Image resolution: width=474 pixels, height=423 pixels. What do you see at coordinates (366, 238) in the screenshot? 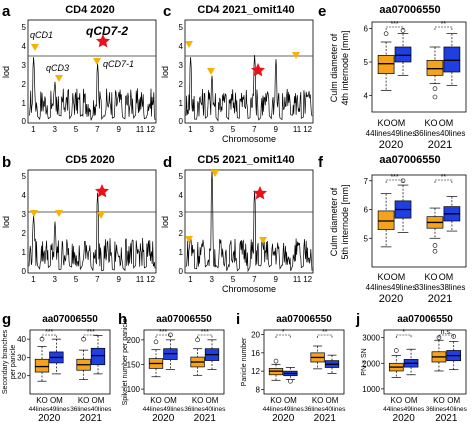
I see `y-tick-label: 5` at bounding box center [366, 238].